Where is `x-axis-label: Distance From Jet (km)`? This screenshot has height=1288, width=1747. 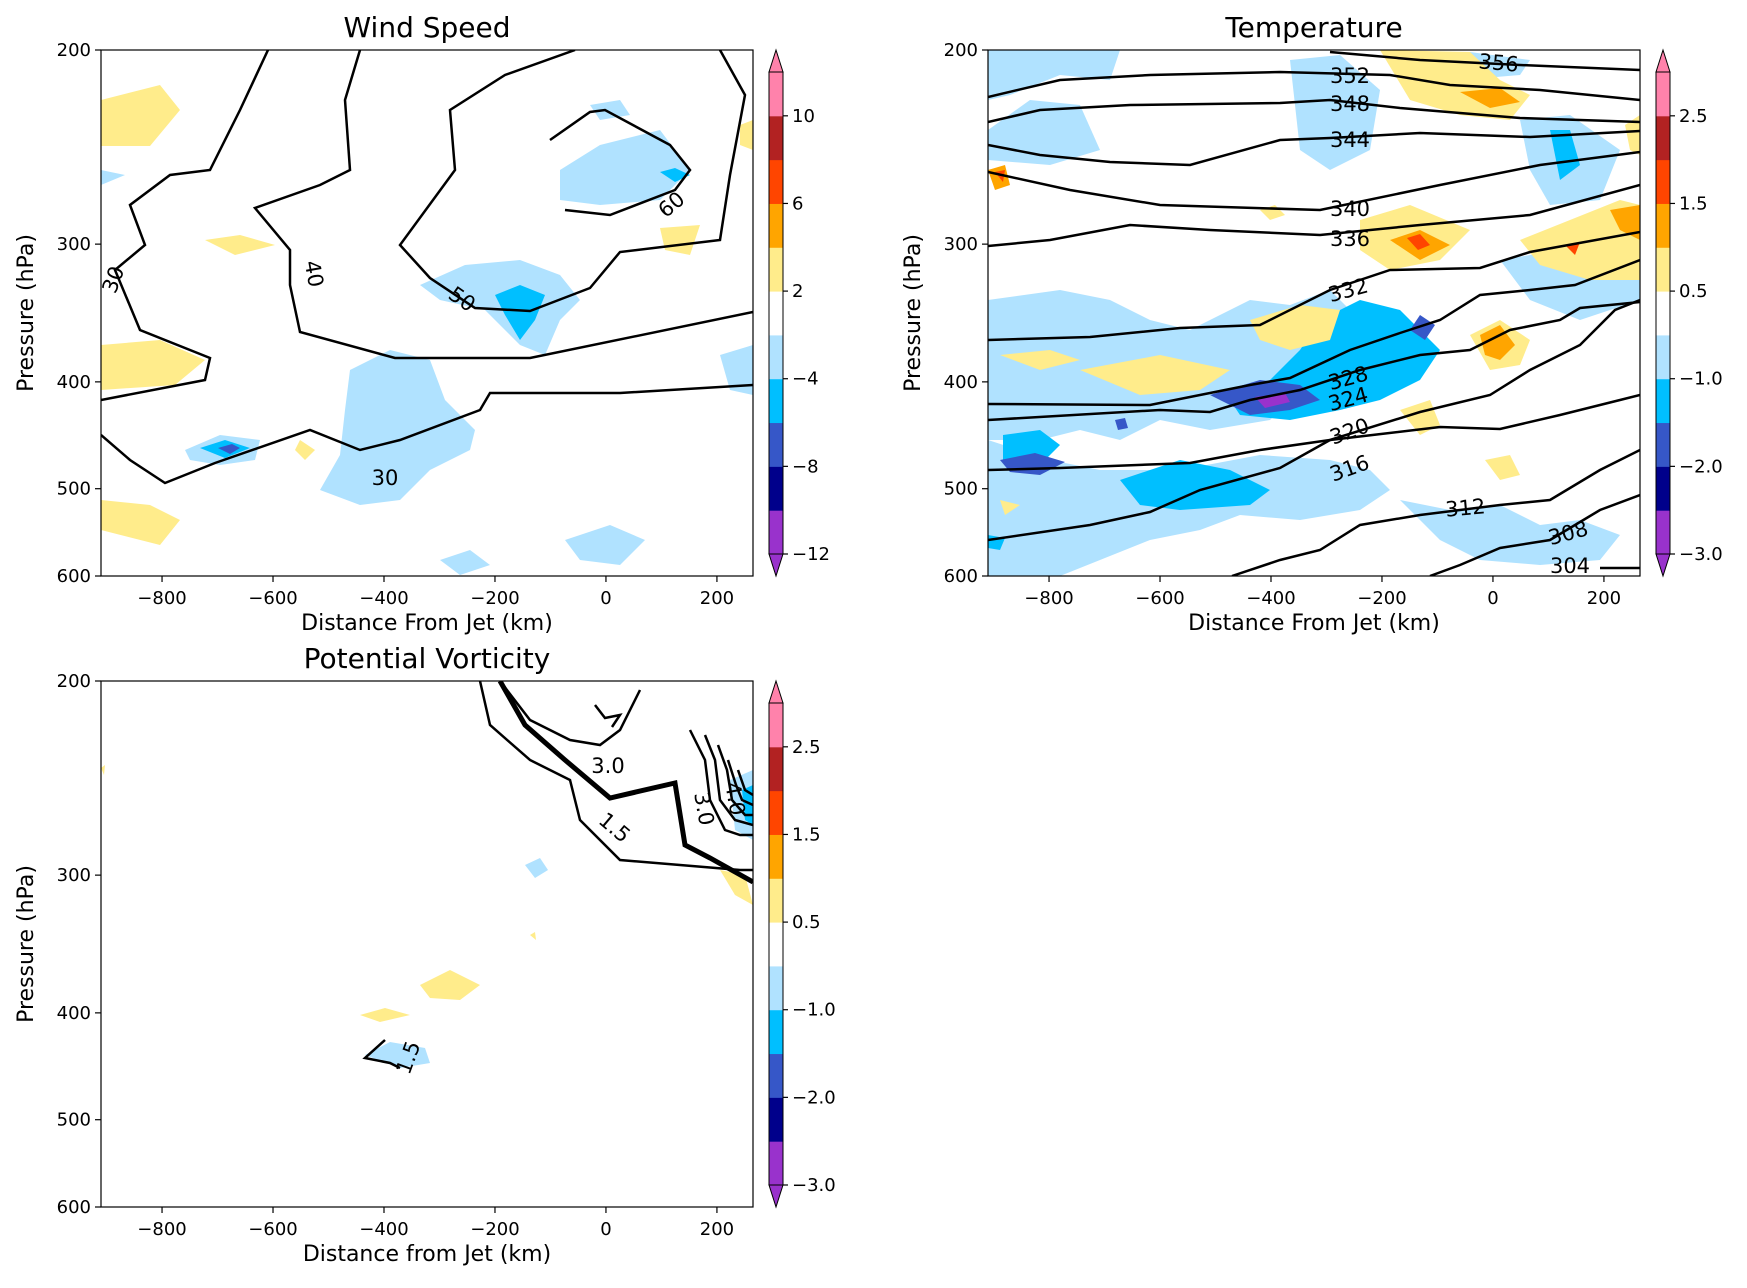 x-axis-label: Distance From Jet (km) is located at coordinates (427, 623).